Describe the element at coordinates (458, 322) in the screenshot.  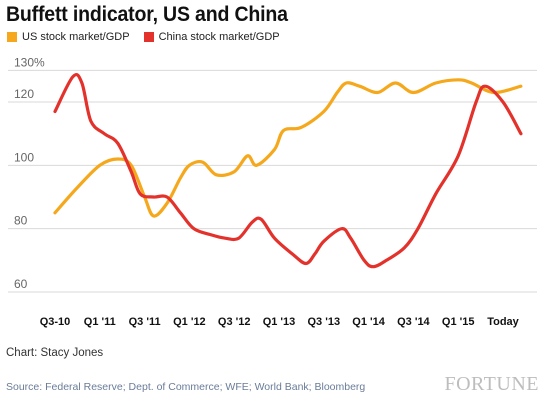
I see `x-tick-label-9: Q1 '15` at that location.